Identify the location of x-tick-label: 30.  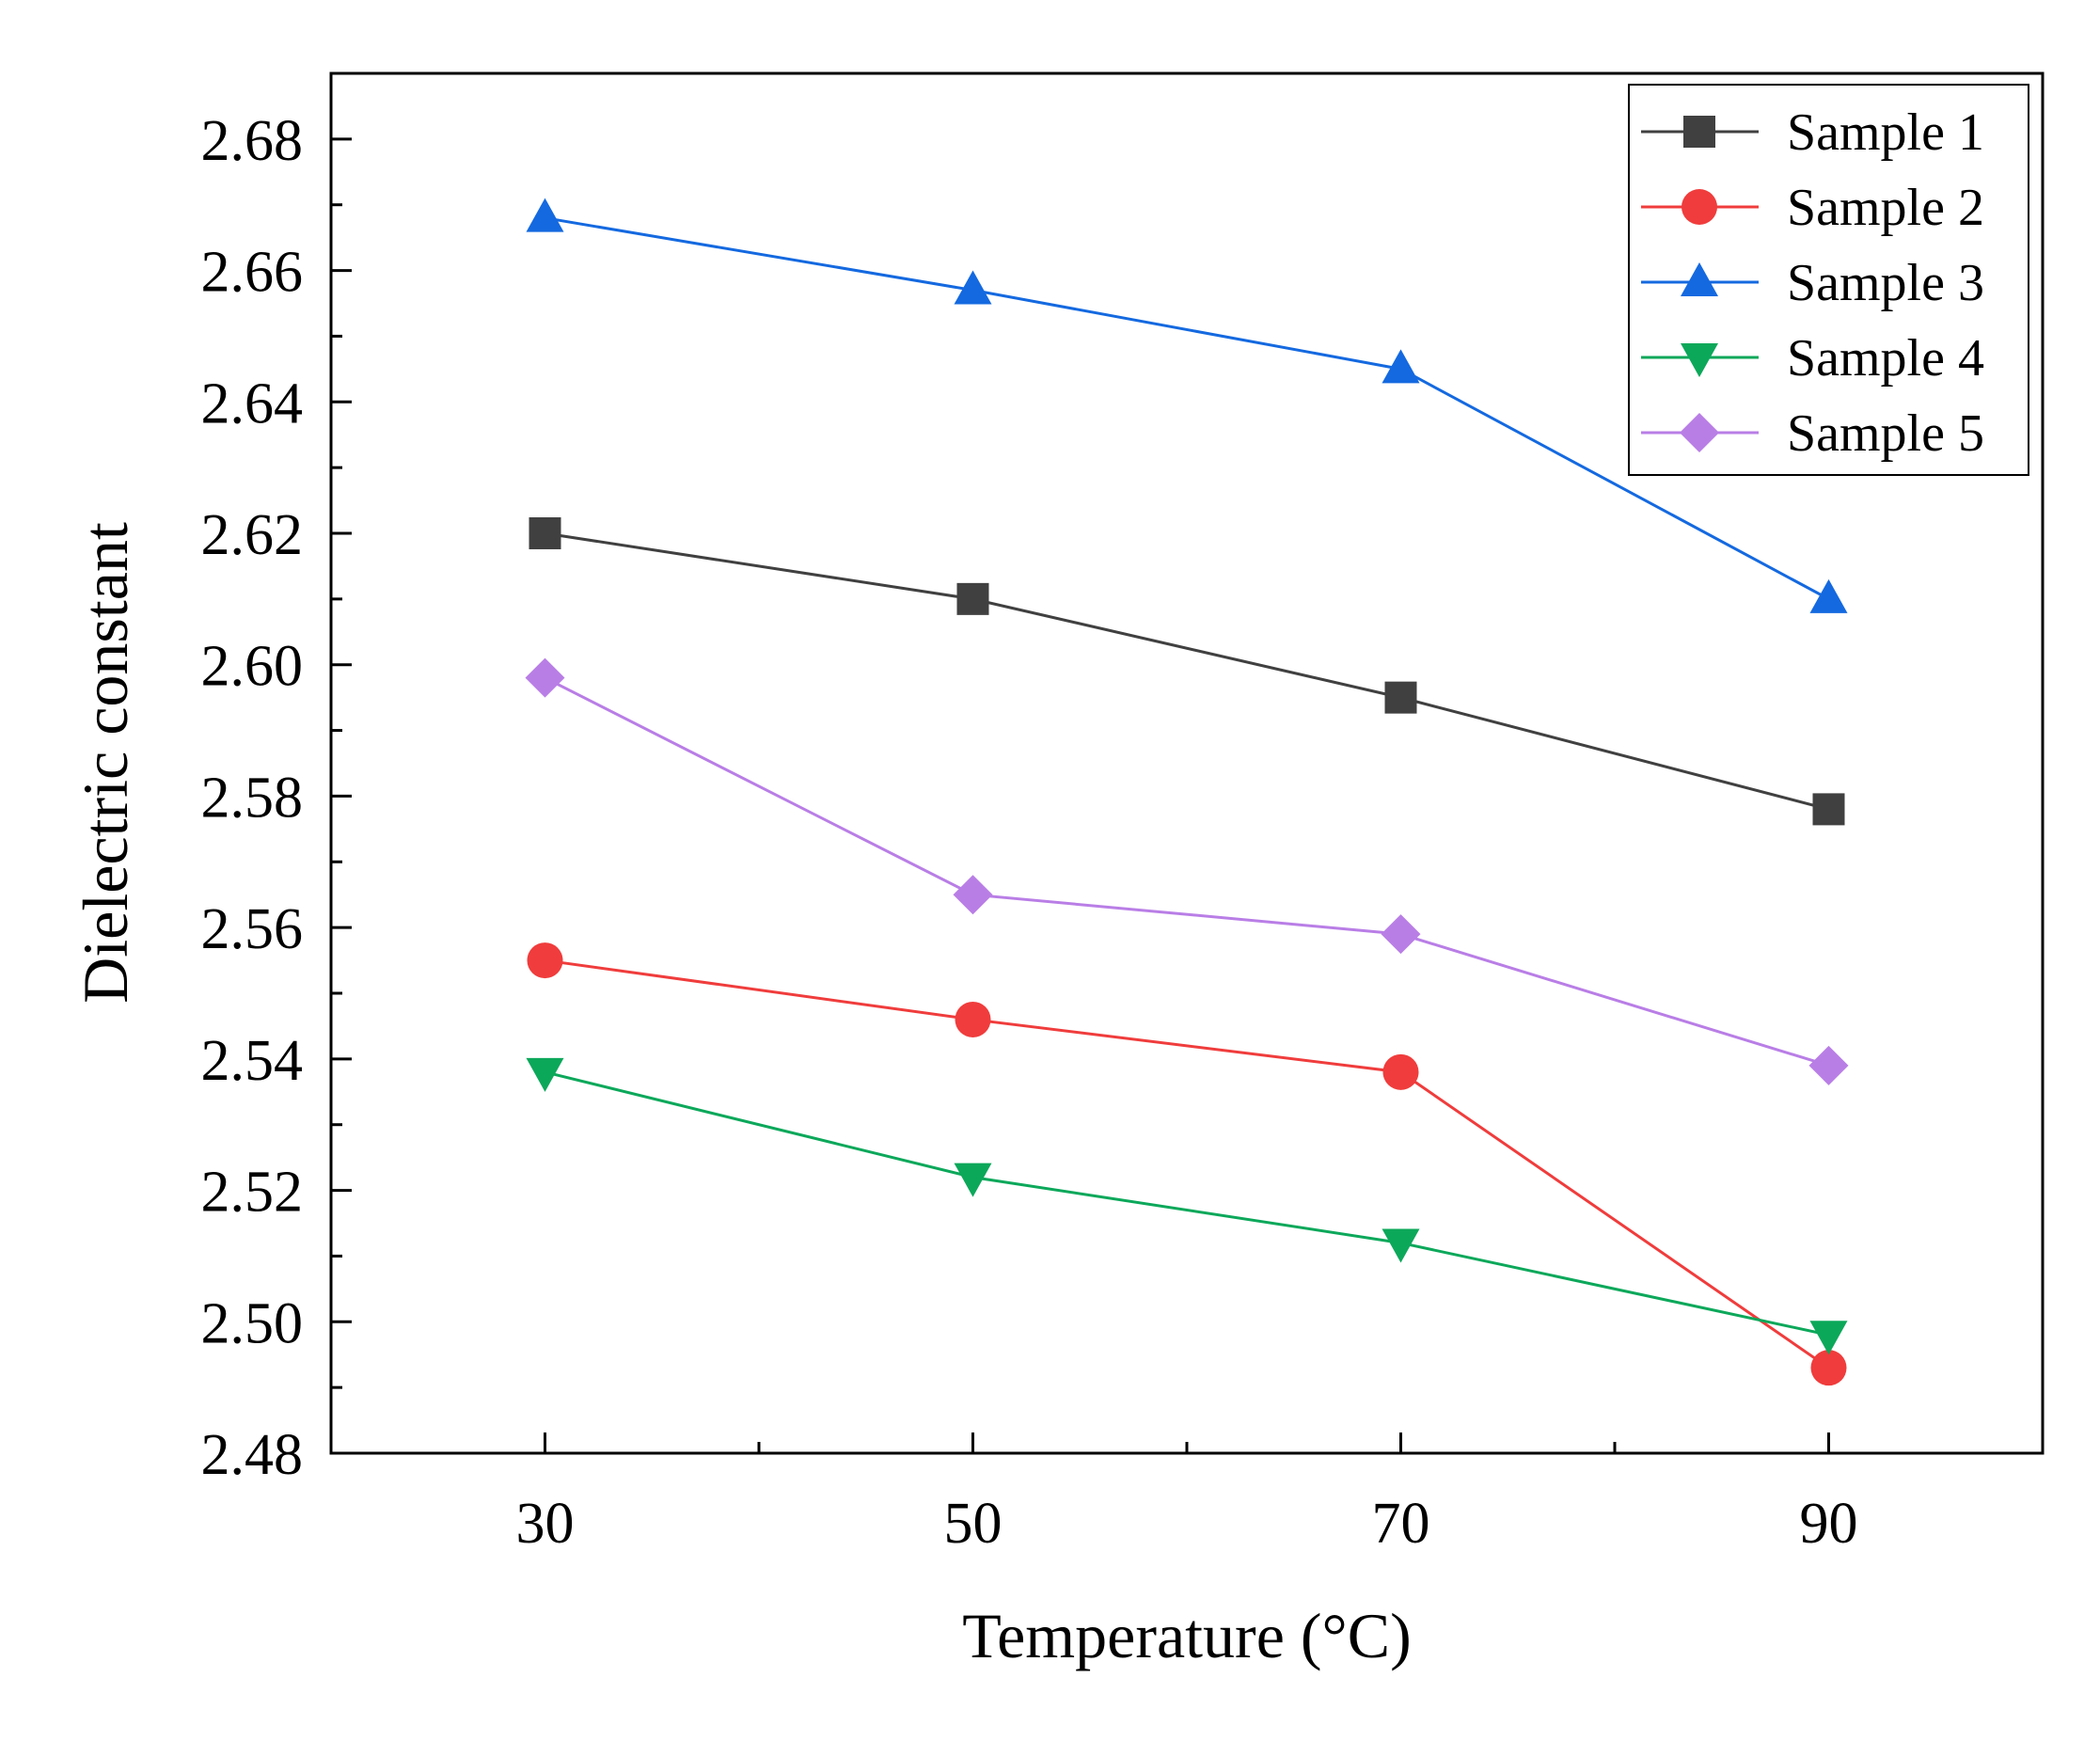
(545, 1524).